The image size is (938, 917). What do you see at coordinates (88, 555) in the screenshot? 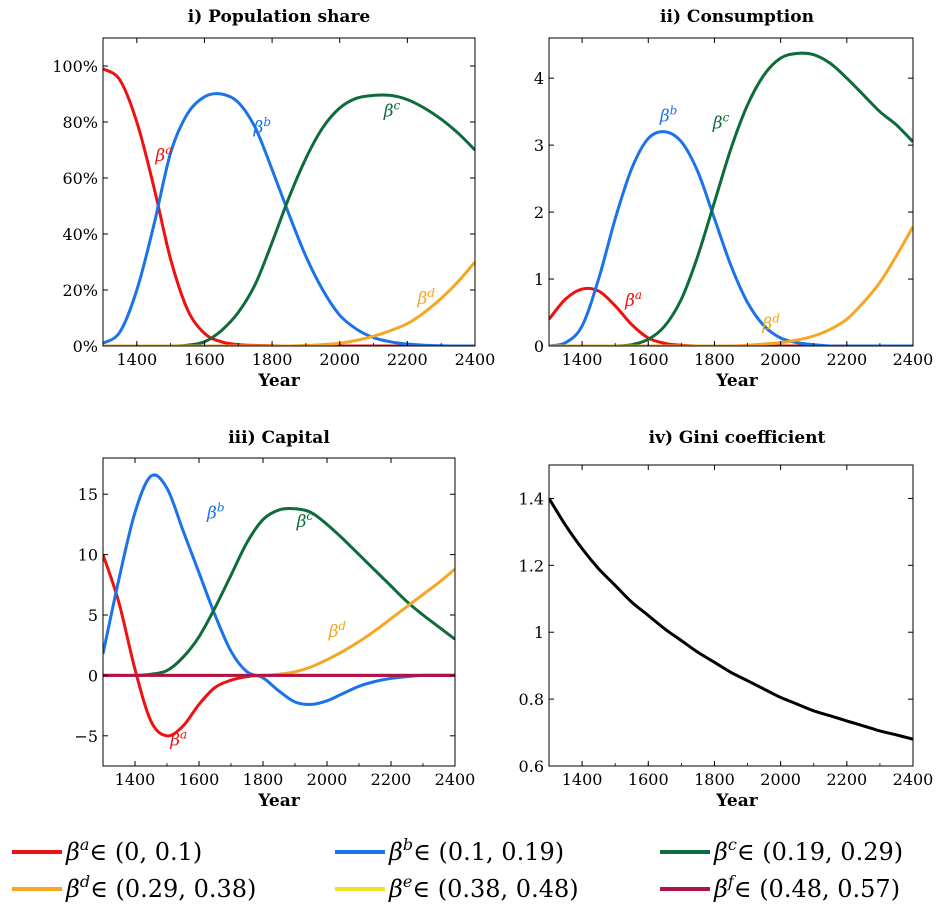
I see `y-tick-label: 10` at bounding box center [88, 555].